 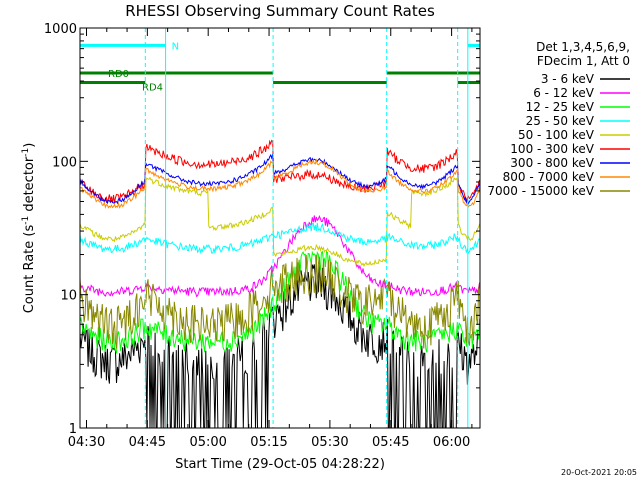 I want to click on legend-label-7000-15000-kev: 7000 - 15000 keV, so click(x=540, y=191).